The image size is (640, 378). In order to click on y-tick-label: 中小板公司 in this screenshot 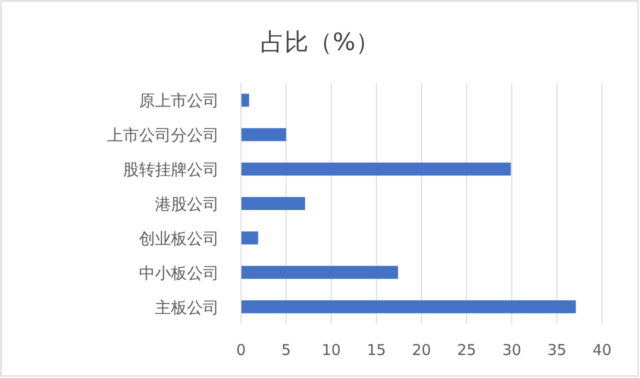, I will do `click(179, 272)`.